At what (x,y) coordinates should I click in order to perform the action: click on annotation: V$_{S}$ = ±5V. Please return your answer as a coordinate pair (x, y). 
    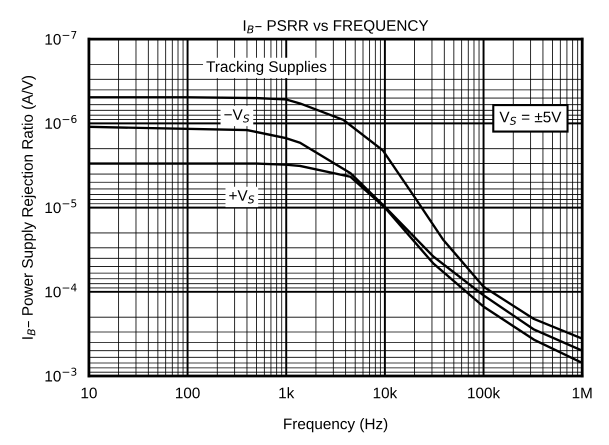
    Looking at the image, I should click on (530, 118).